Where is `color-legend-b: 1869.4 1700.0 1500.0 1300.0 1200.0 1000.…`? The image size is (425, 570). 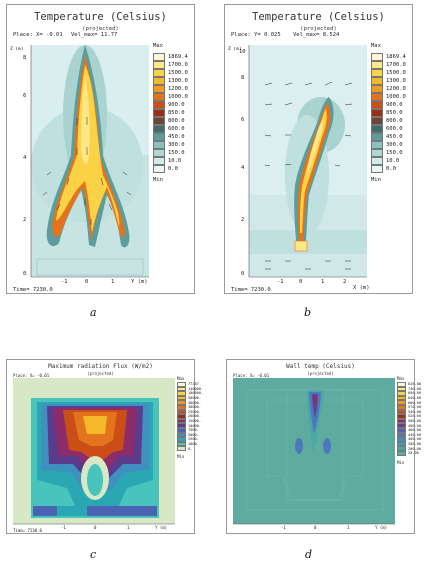 color-legend-b: 1869.4 1700.0 1500.0 1300.0 1200.0 1000.… is located at coordinates (388, 113).